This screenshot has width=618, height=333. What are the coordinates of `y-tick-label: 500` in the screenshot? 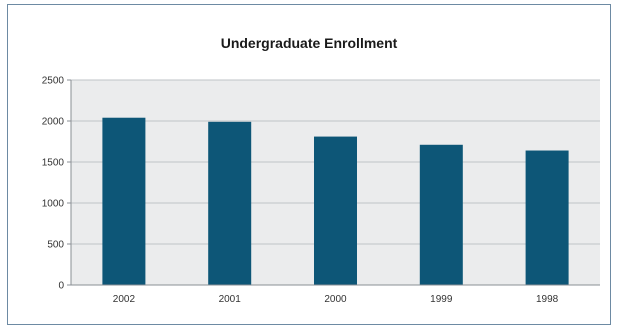 It's located at (55, 245).